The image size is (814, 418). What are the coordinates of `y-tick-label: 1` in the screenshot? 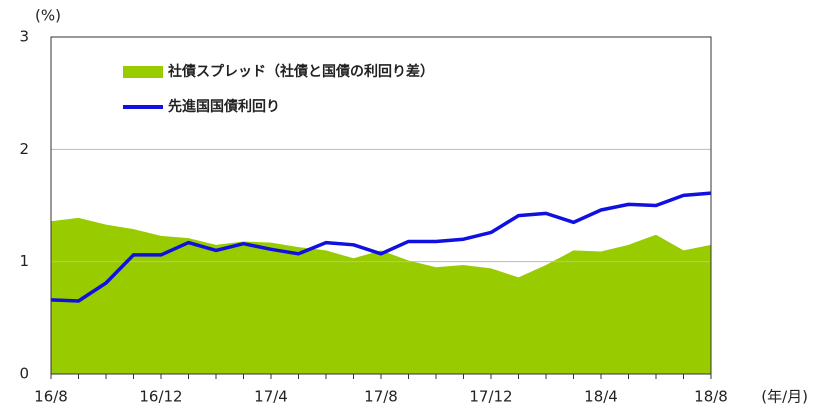 It's located at (24, 261).